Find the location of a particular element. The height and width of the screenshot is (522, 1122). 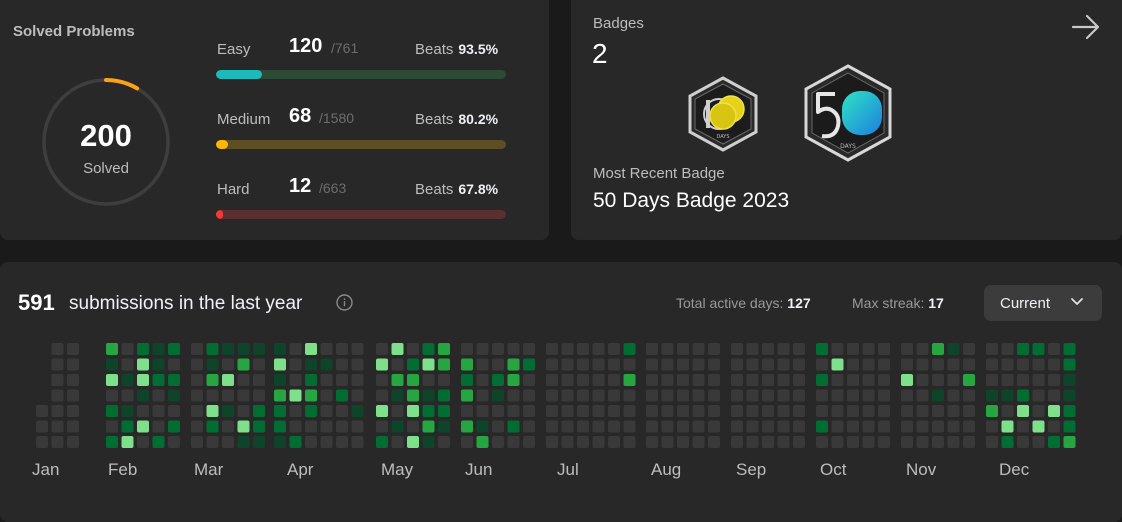

badge-100-days-icon: DAYS is located at coordinates (723, 114).